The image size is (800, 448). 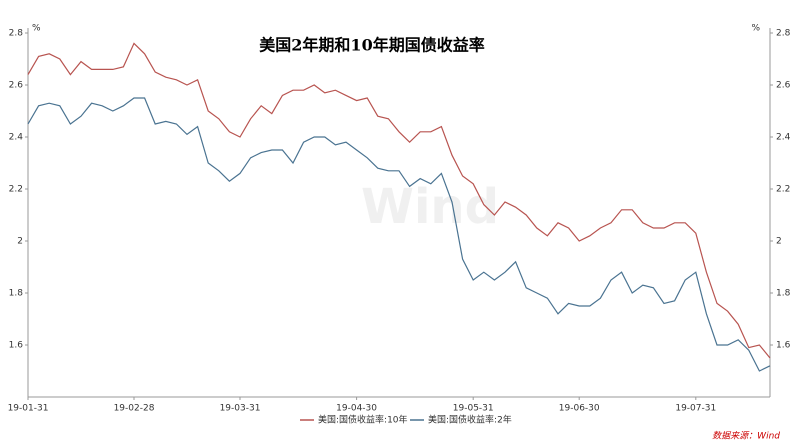 I want to click on y-tick-label: 2.4, so click(x=16, y=138).